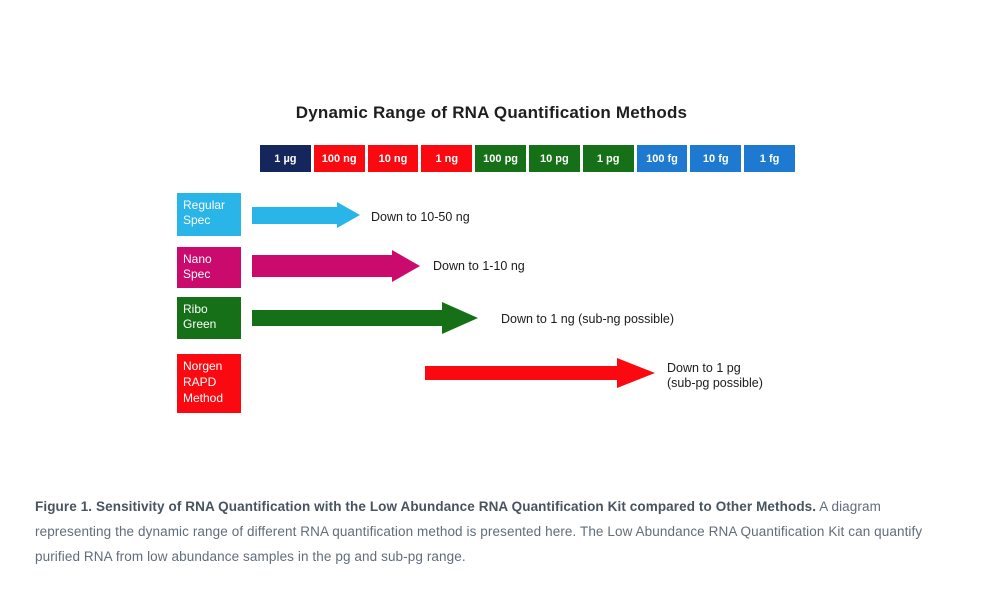  Describe the element at coordinates (769, 158) in the screenshot. I see `scale-cell-1fg: 1 fg` at that location.